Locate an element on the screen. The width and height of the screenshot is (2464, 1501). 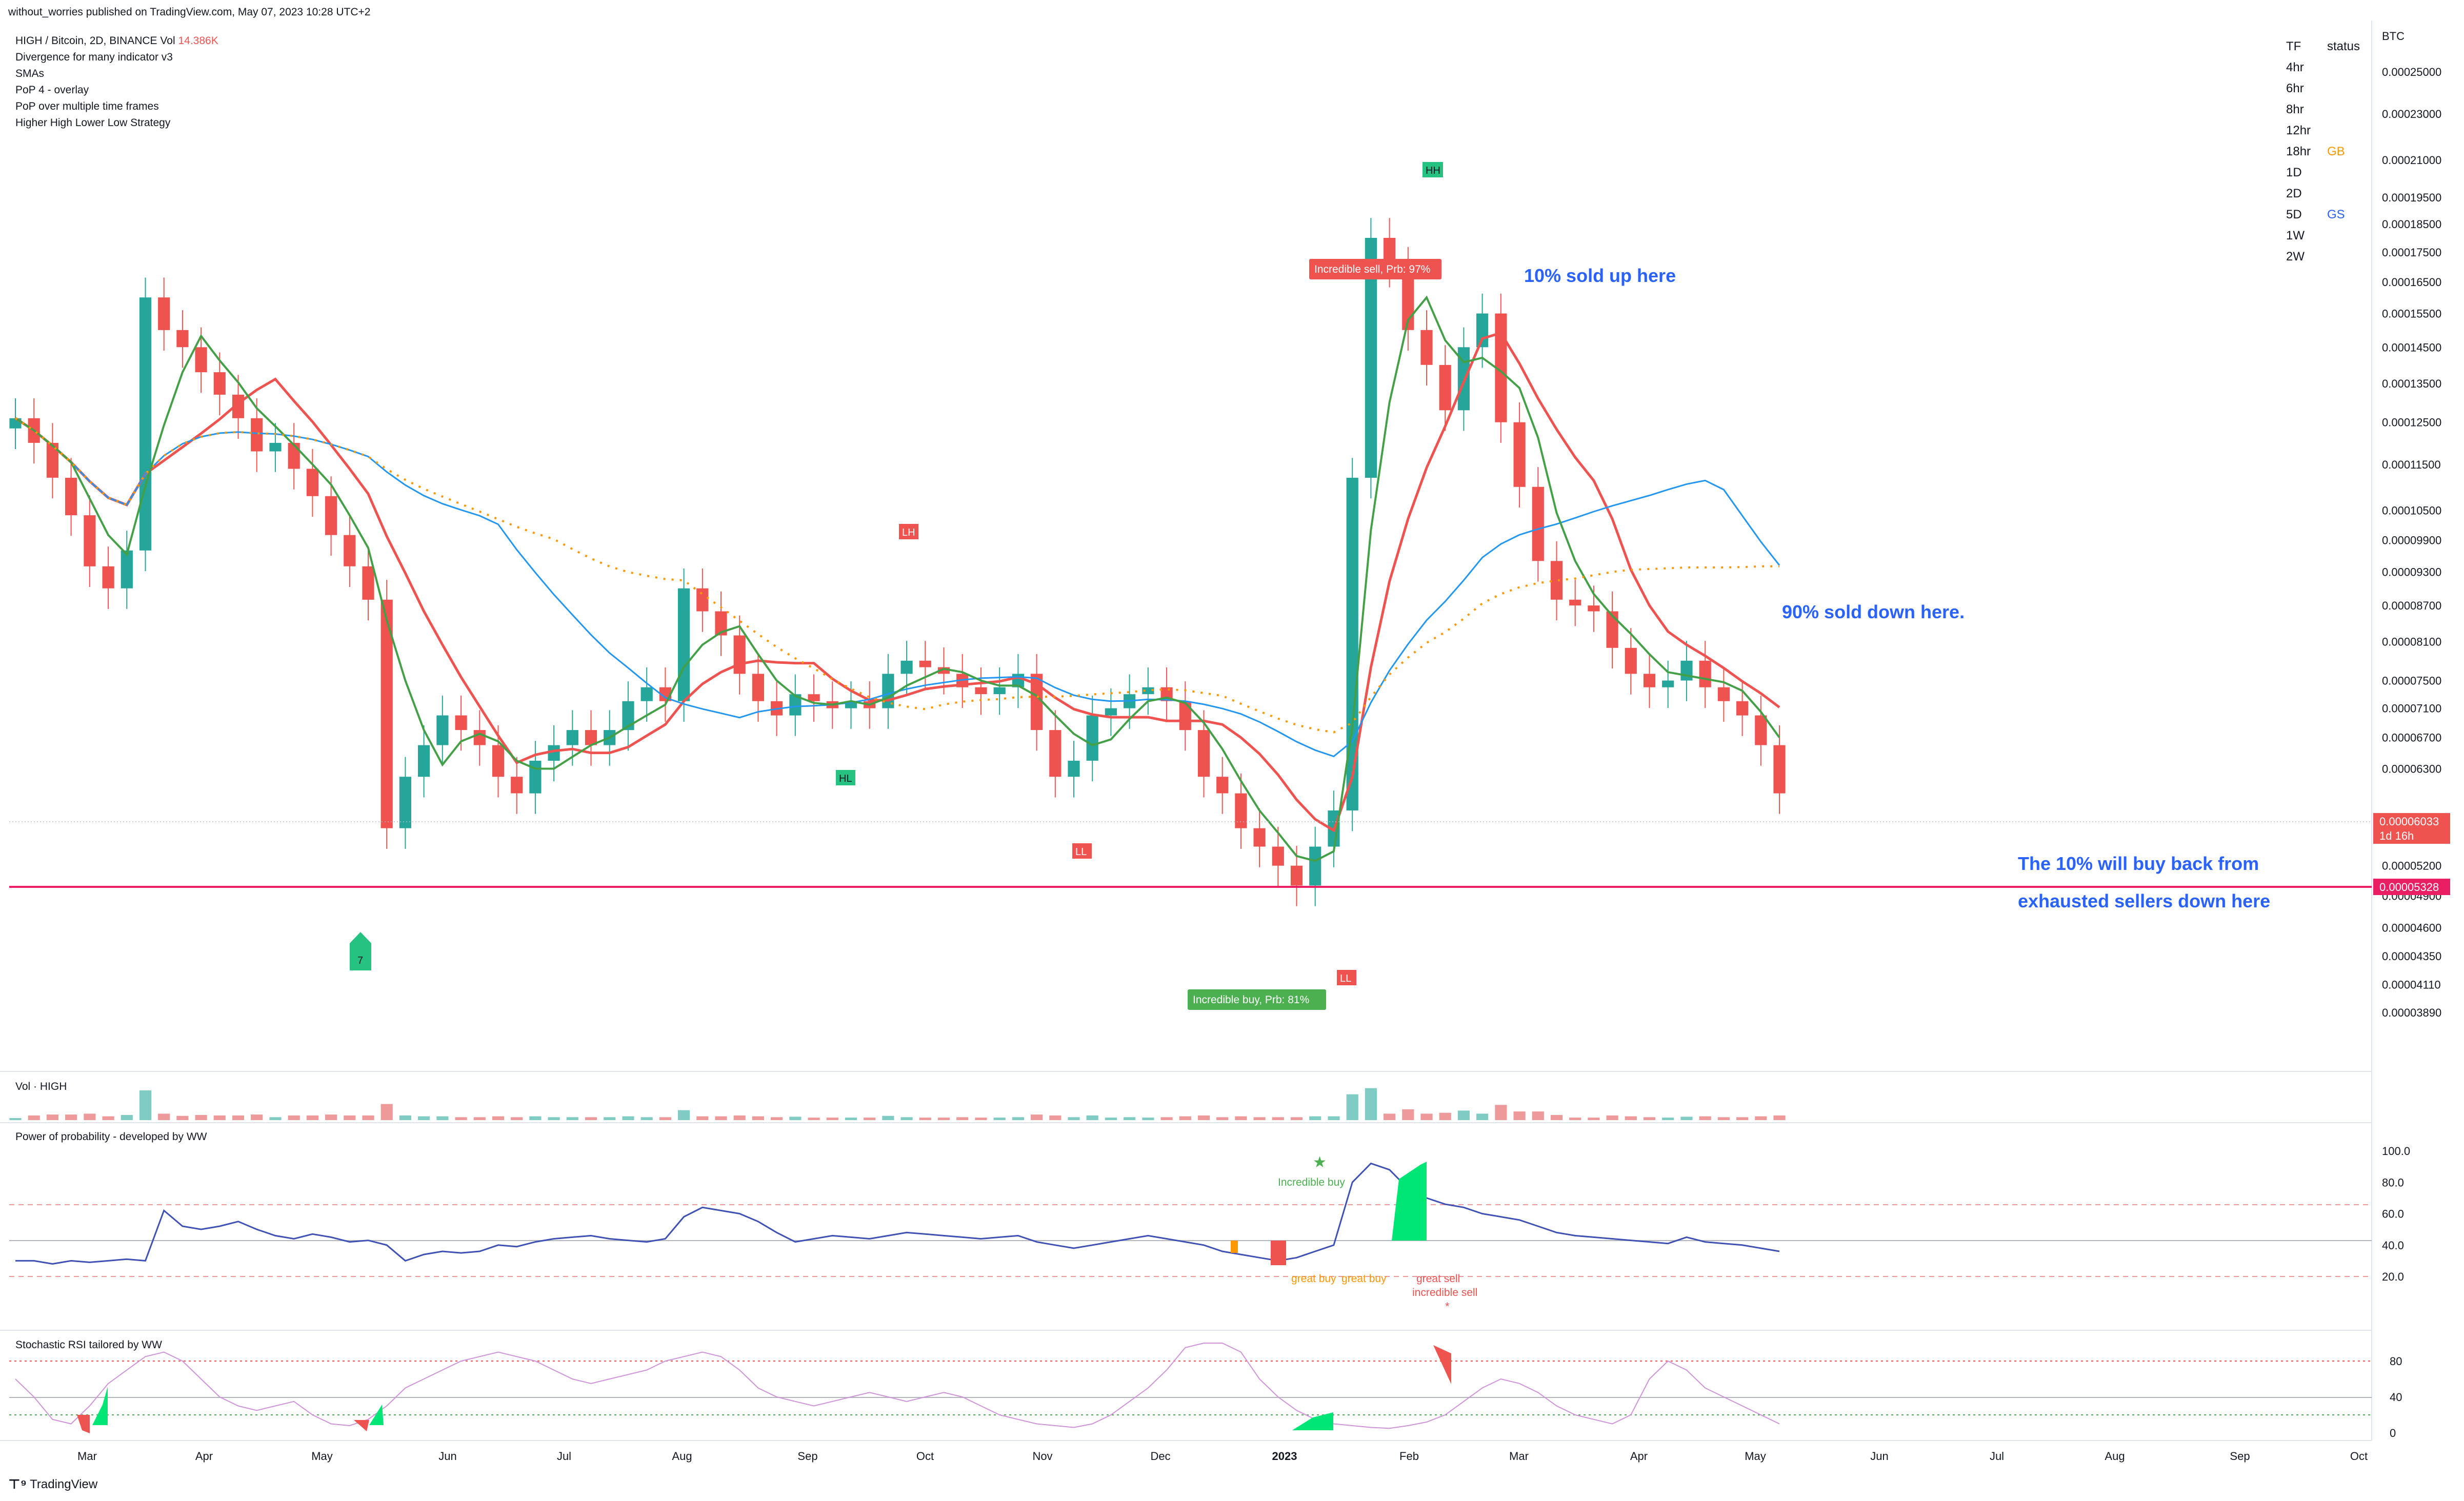
time-axis-label: Oct is located at coordinates (925, 1457).